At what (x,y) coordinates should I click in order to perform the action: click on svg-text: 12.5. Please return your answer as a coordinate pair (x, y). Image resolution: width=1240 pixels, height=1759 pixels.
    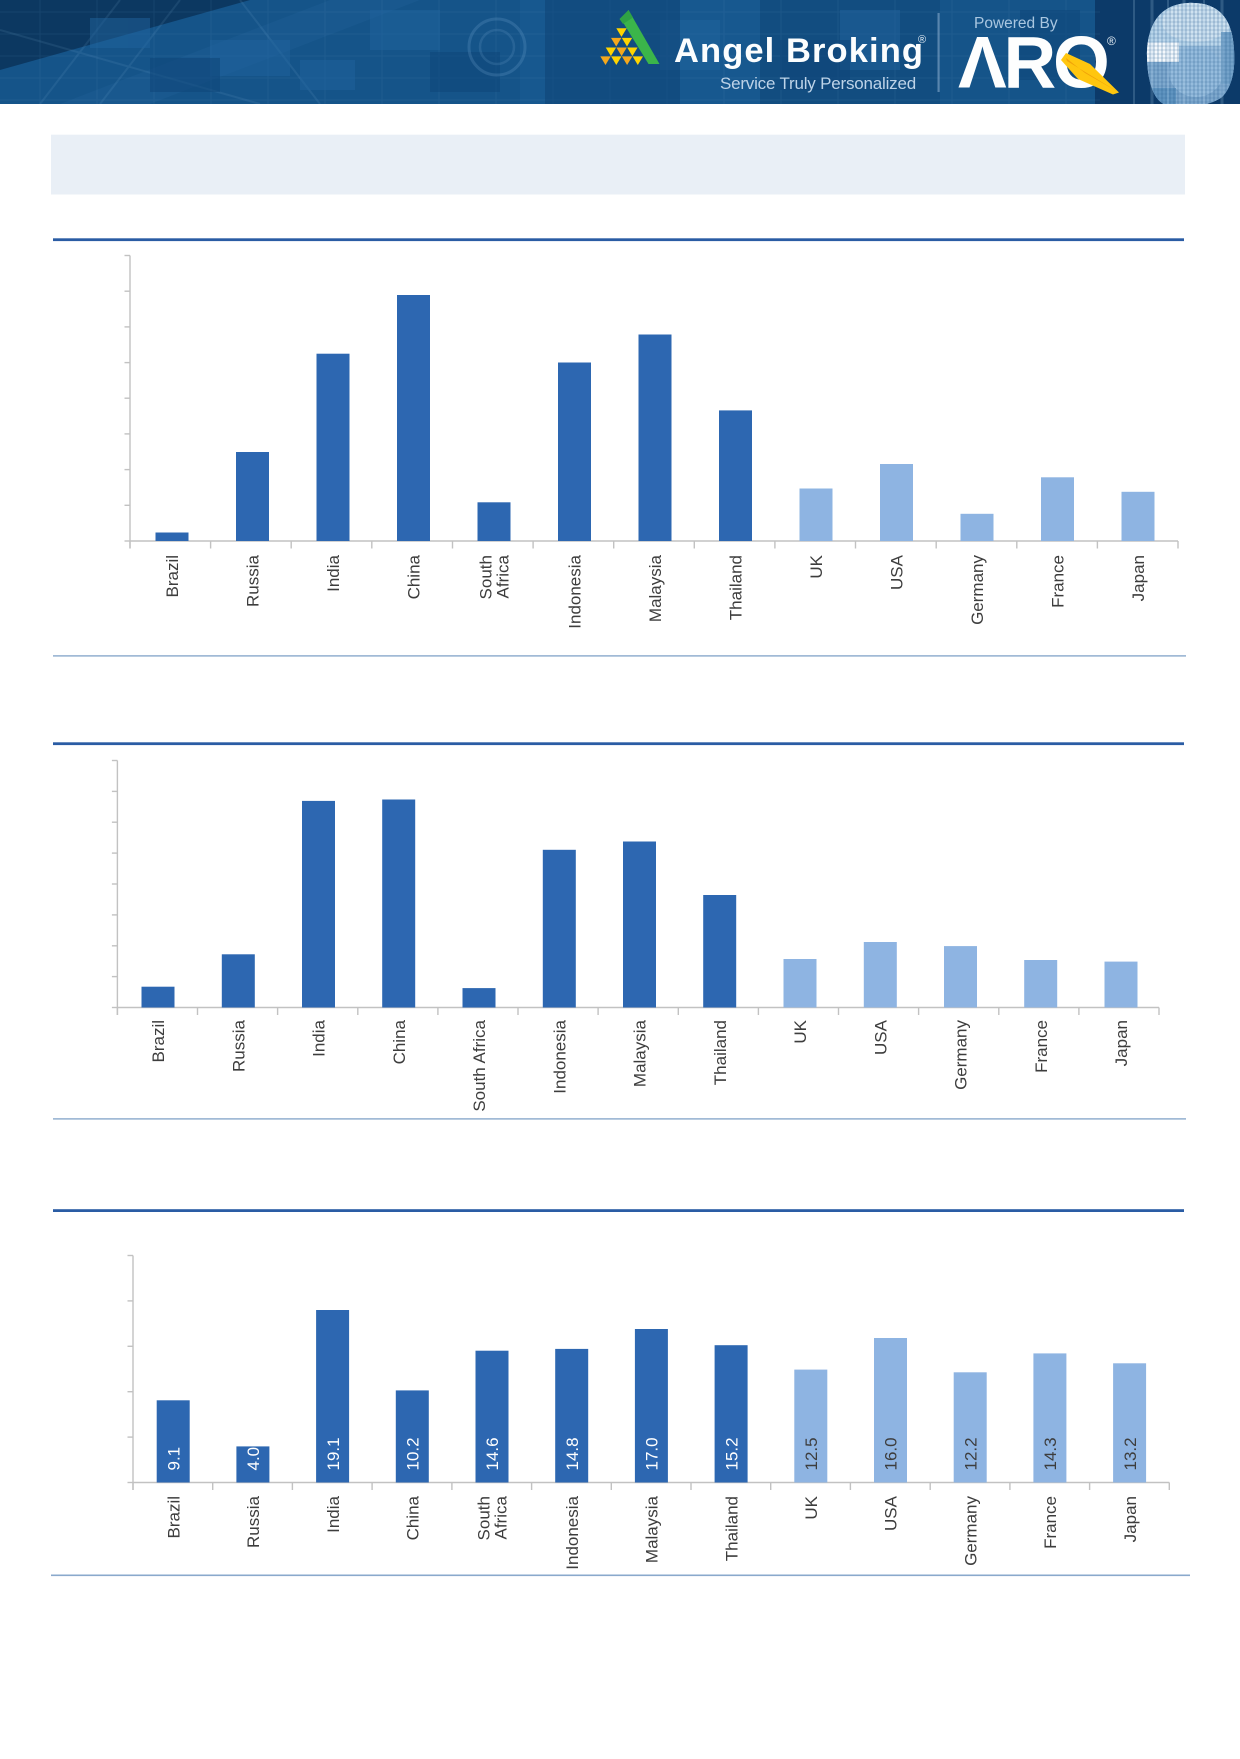
    Looking at the image, I should click on (811, 1453).